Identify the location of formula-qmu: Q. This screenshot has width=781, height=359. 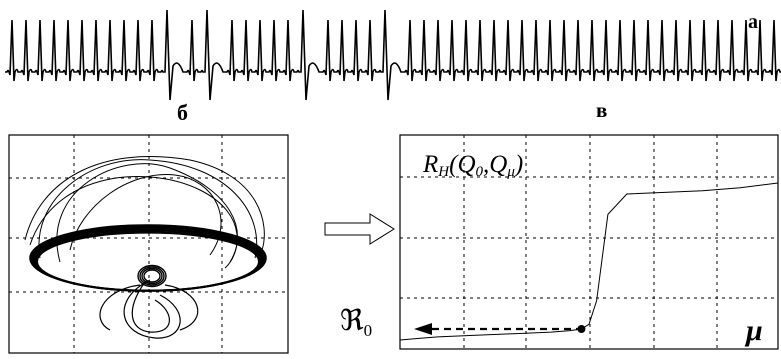
(498, 164).